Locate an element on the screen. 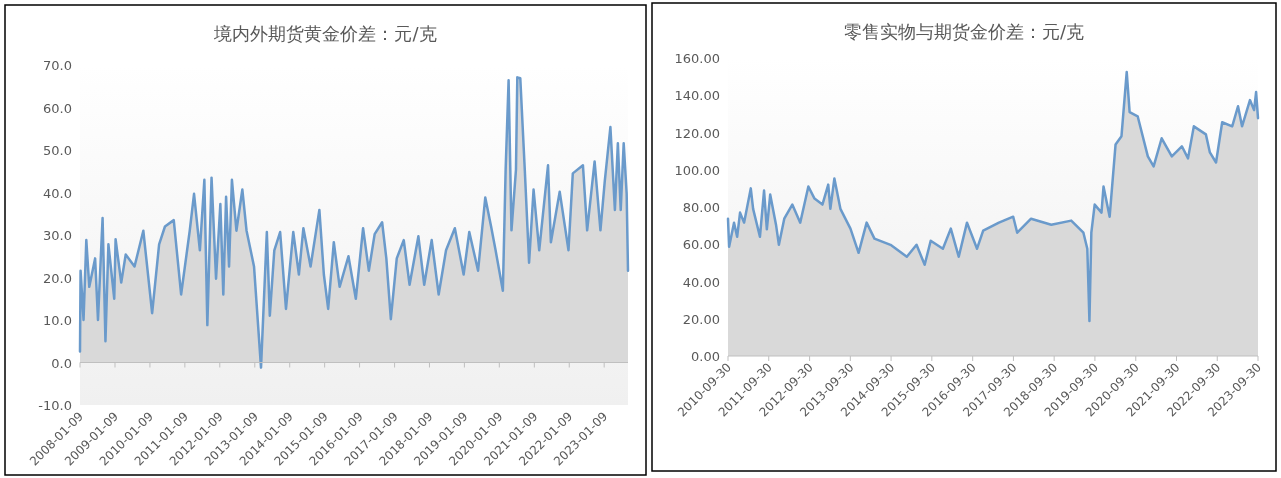 Image resolution: width=1281 pixels, height=478 pixels. y-tick-label: 70.0 is located at coordinates (57, 65).